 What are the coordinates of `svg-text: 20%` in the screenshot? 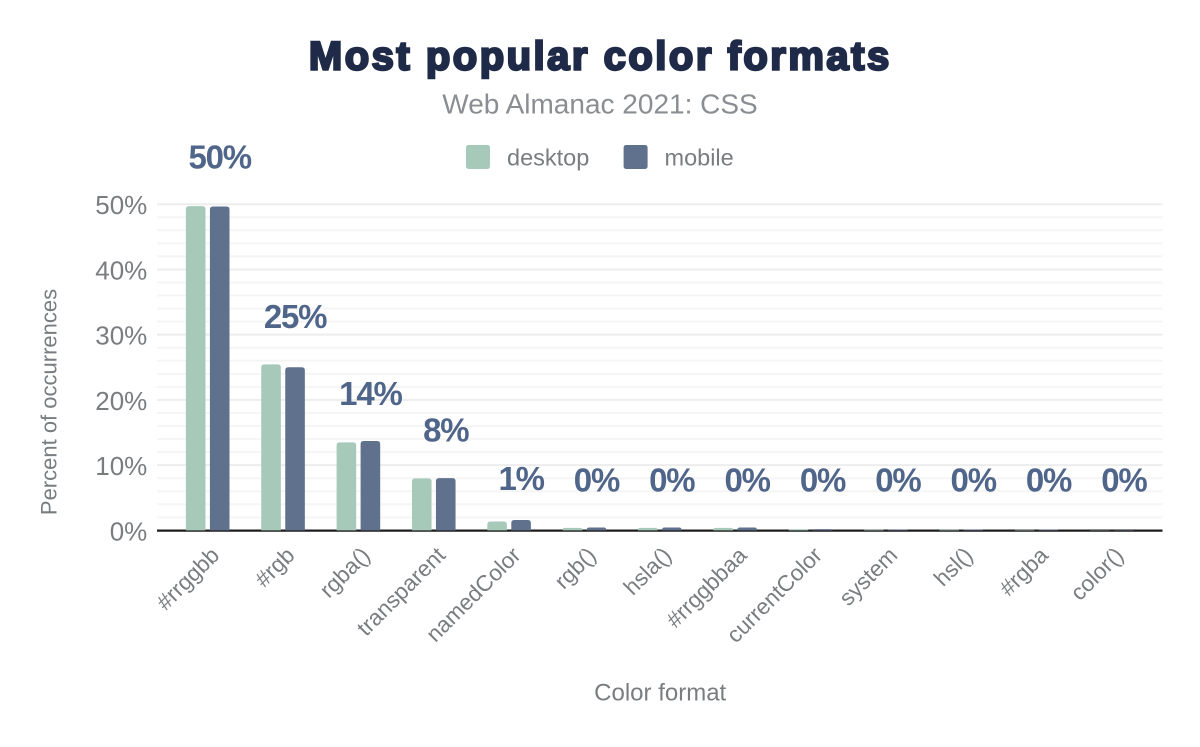 It's located at (121, 401).